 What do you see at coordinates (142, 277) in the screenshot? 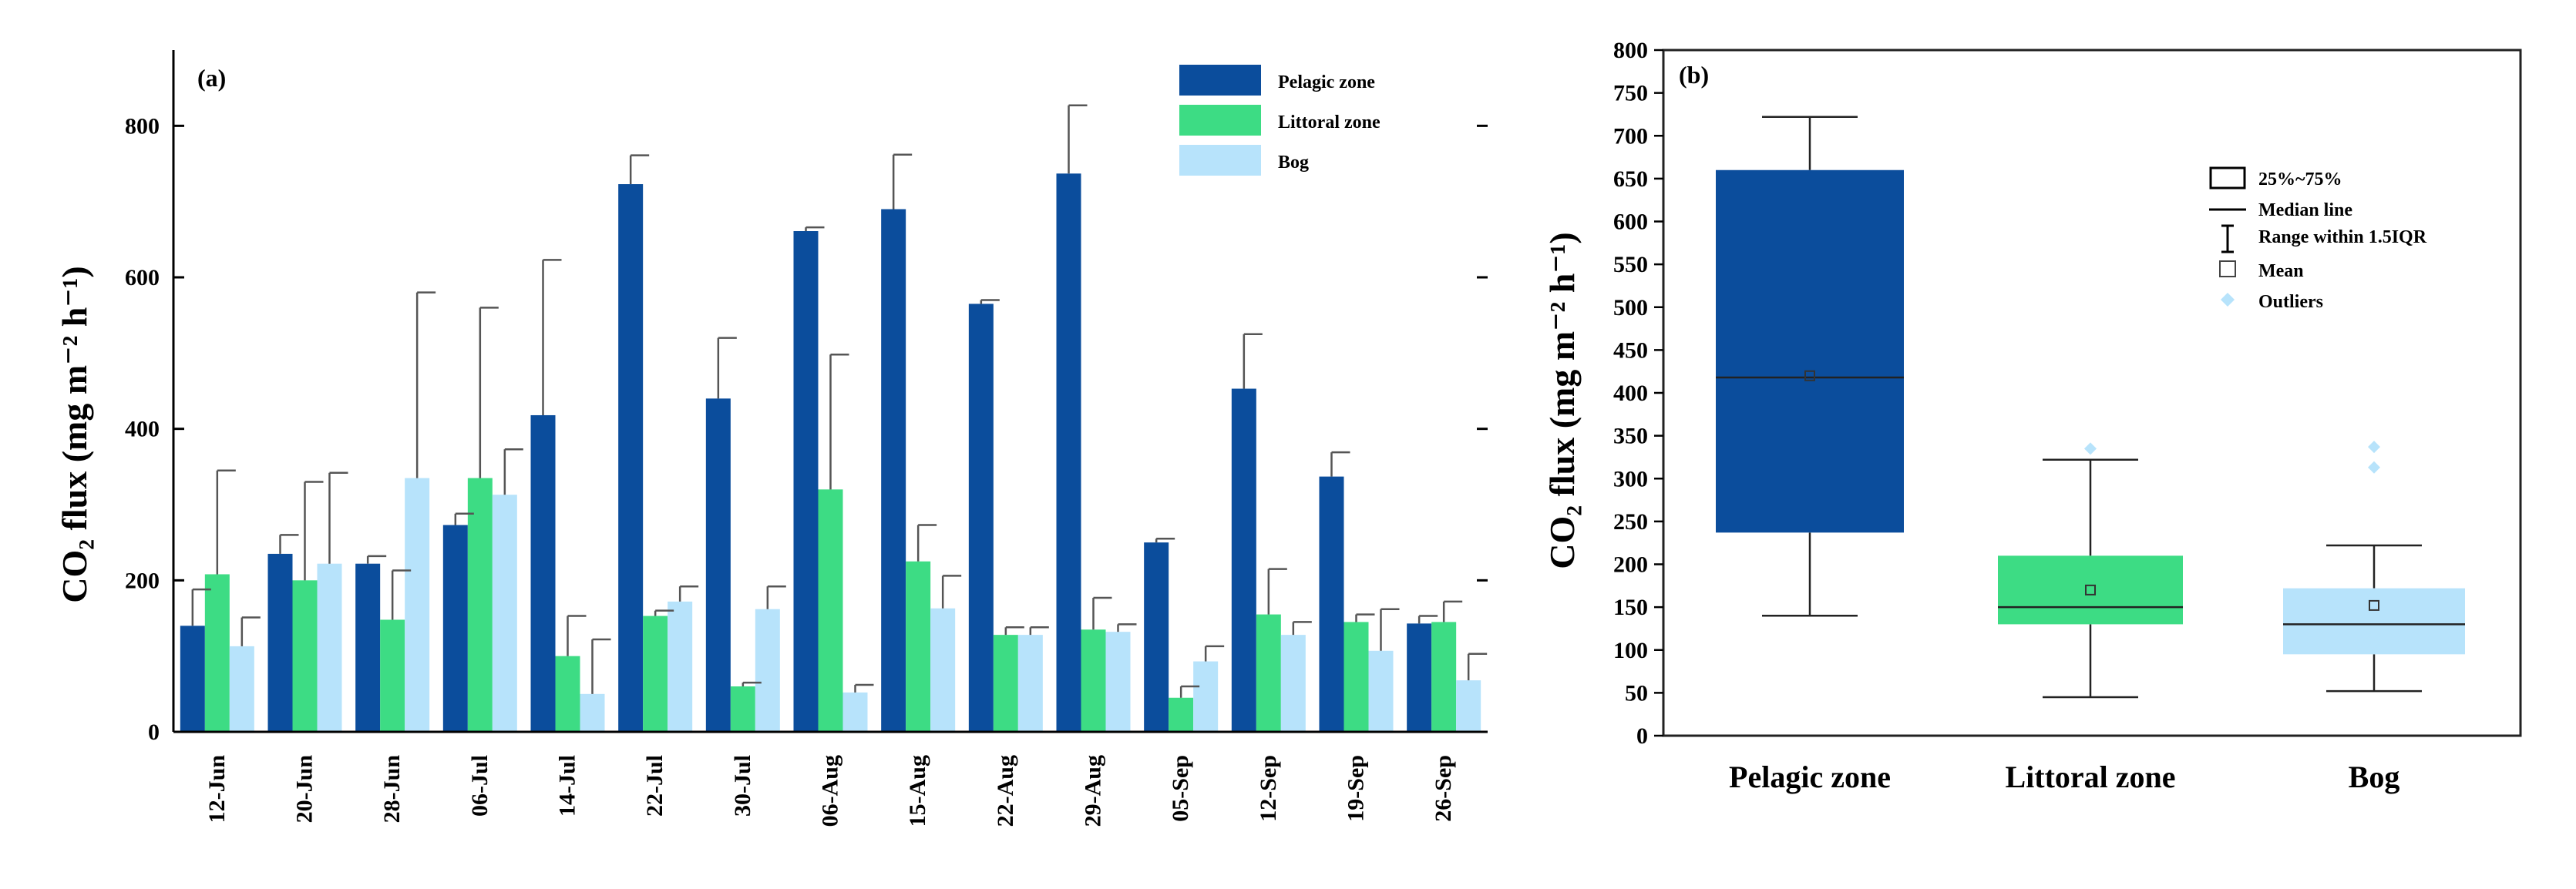
I see `panel-a-y-tick-label: 600` at bounding box center [142, 277].